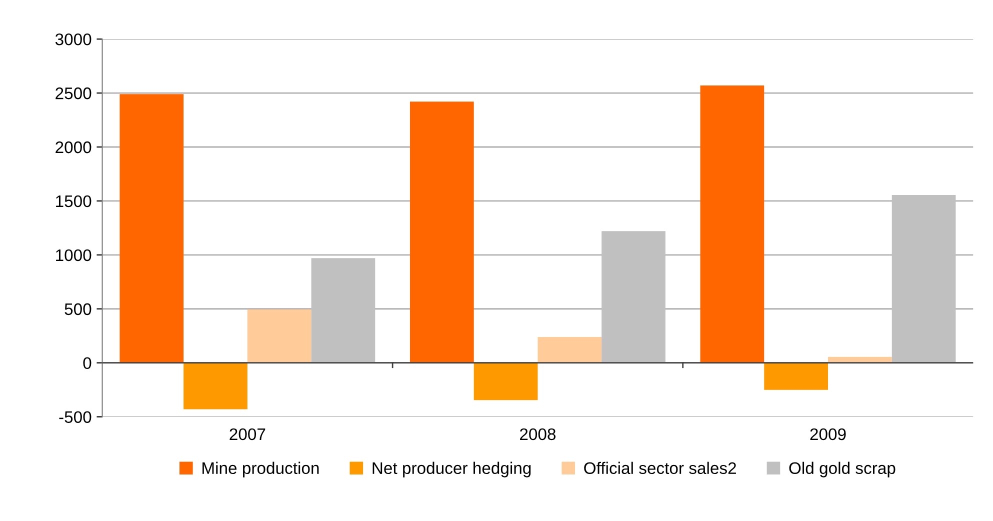 The width and height of the screenshot is (993, 521). I want to click on y-tick-label: 0, so click(87, 363).